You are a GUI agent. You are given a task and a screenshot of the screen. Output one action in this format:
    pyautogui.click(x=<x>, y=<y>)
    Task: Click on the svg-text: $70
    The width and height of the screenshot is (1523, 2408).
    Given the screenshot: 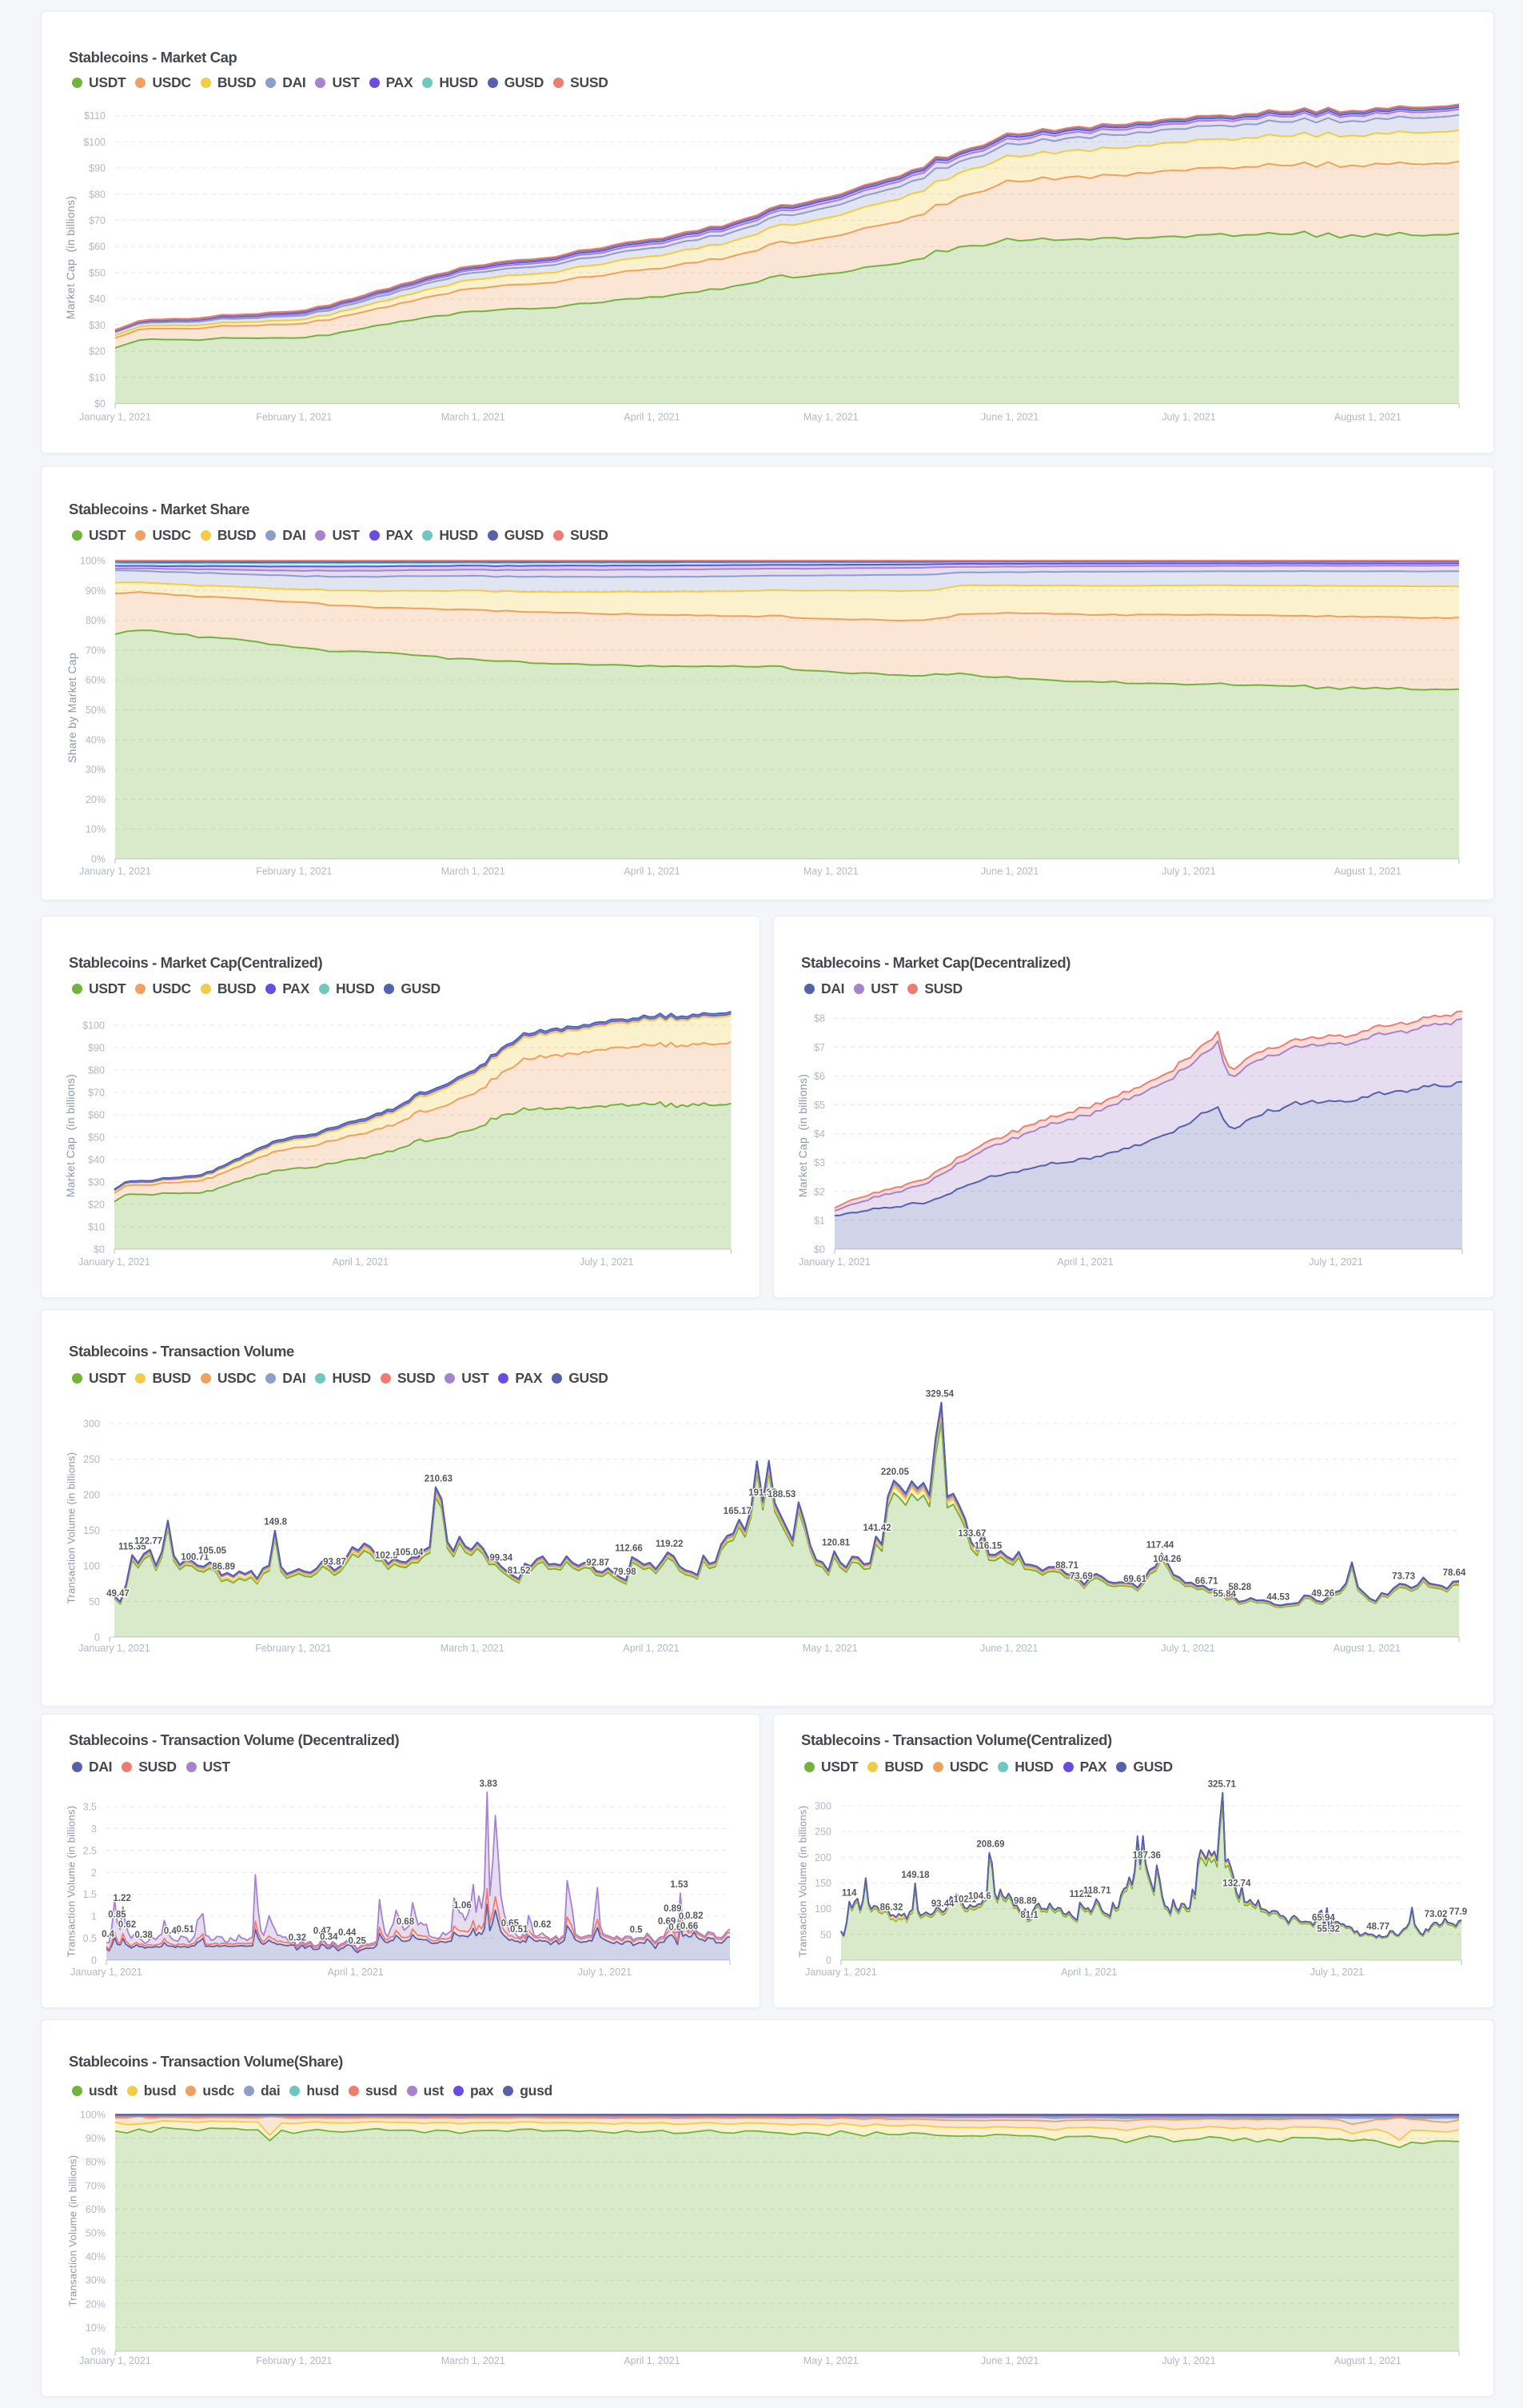 What is the action you would take?
    pyautogui.click(x=97, y=220)
    